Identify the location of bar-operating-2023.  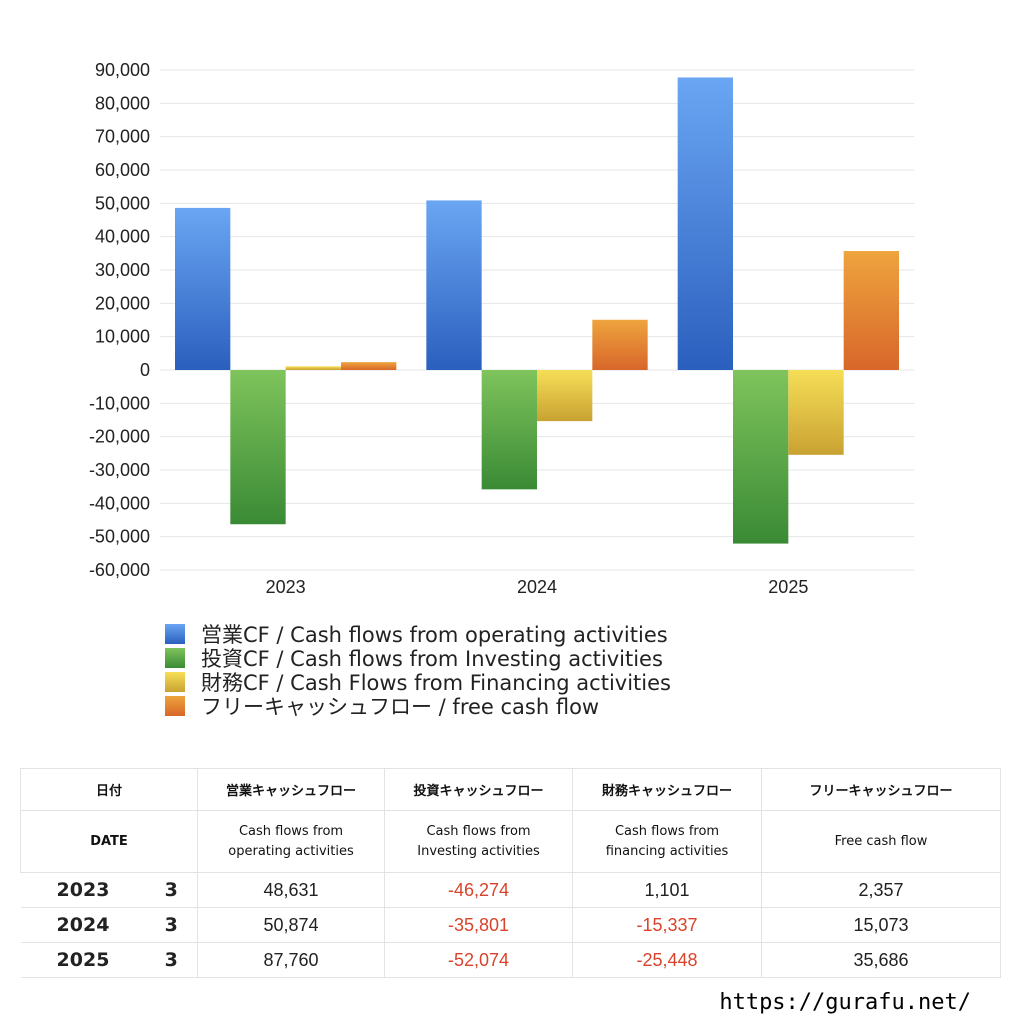
(203, 288).